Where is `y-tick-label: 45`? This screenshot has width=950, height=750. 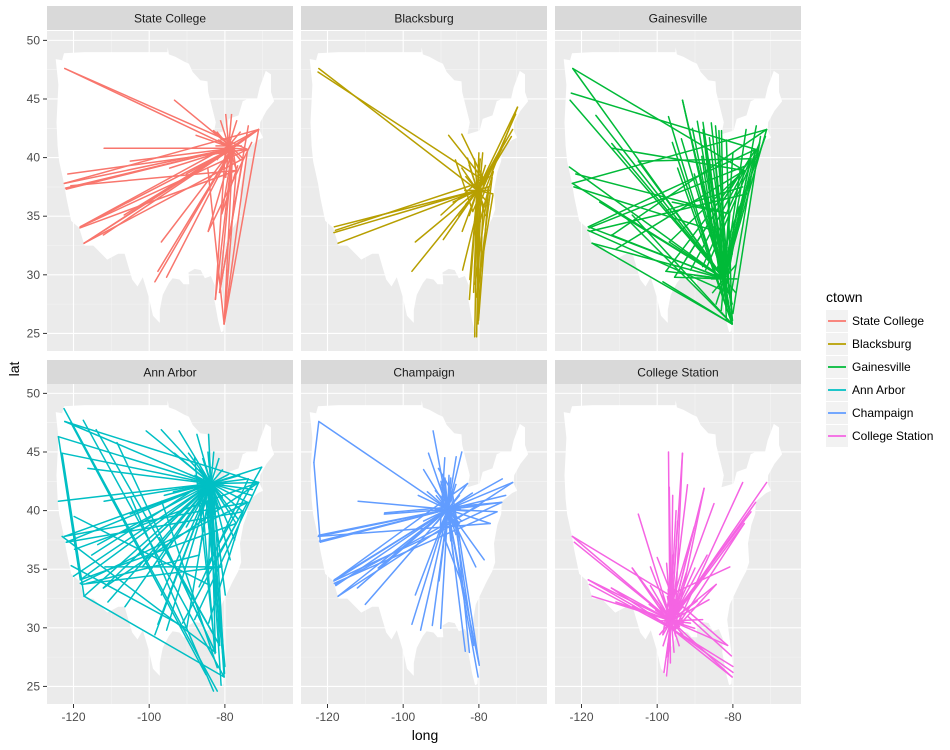
y-tick-label: 45 is located at coordinates (34, 99).